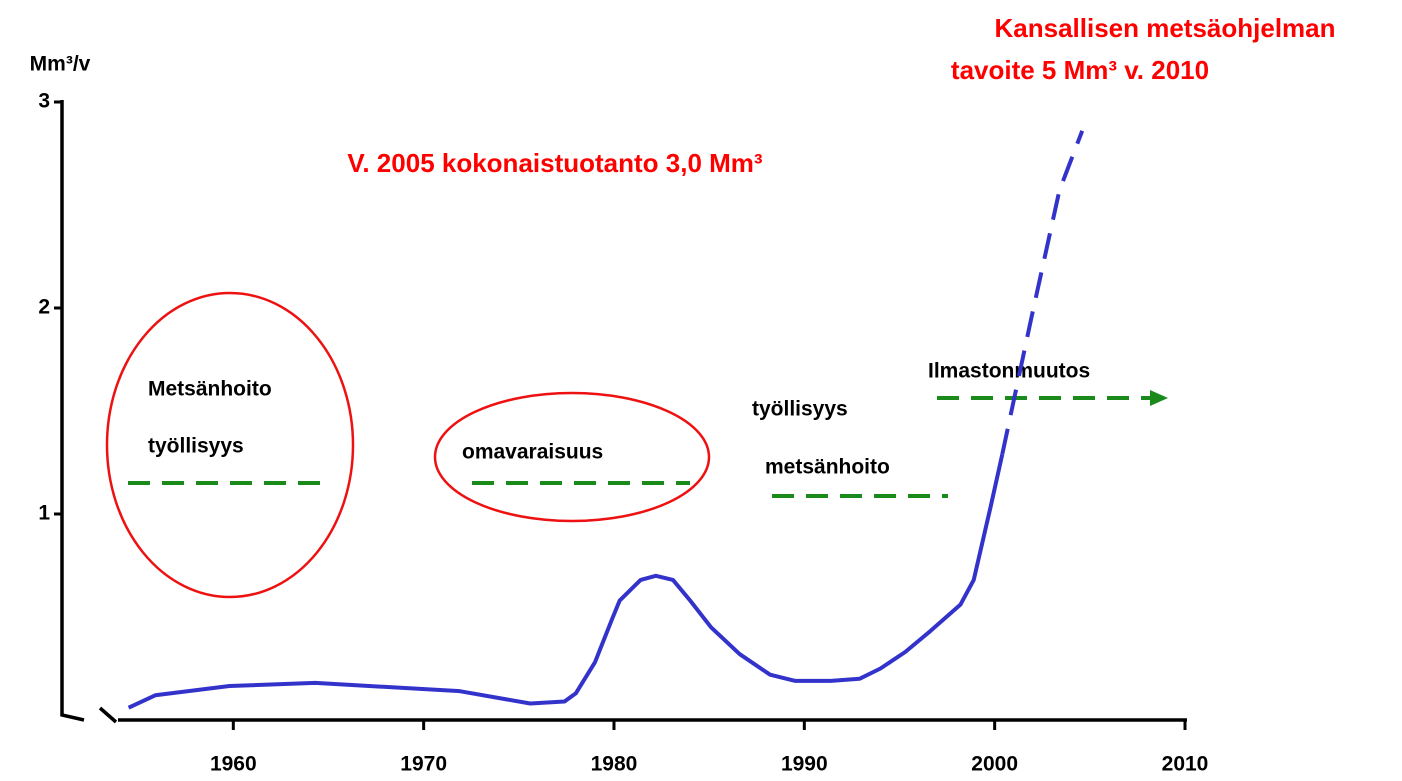  Describe the element at coordinates (1164, 28) in the screenshot. I see `chart-title: Kansallisen metsäohjelman` at that location.